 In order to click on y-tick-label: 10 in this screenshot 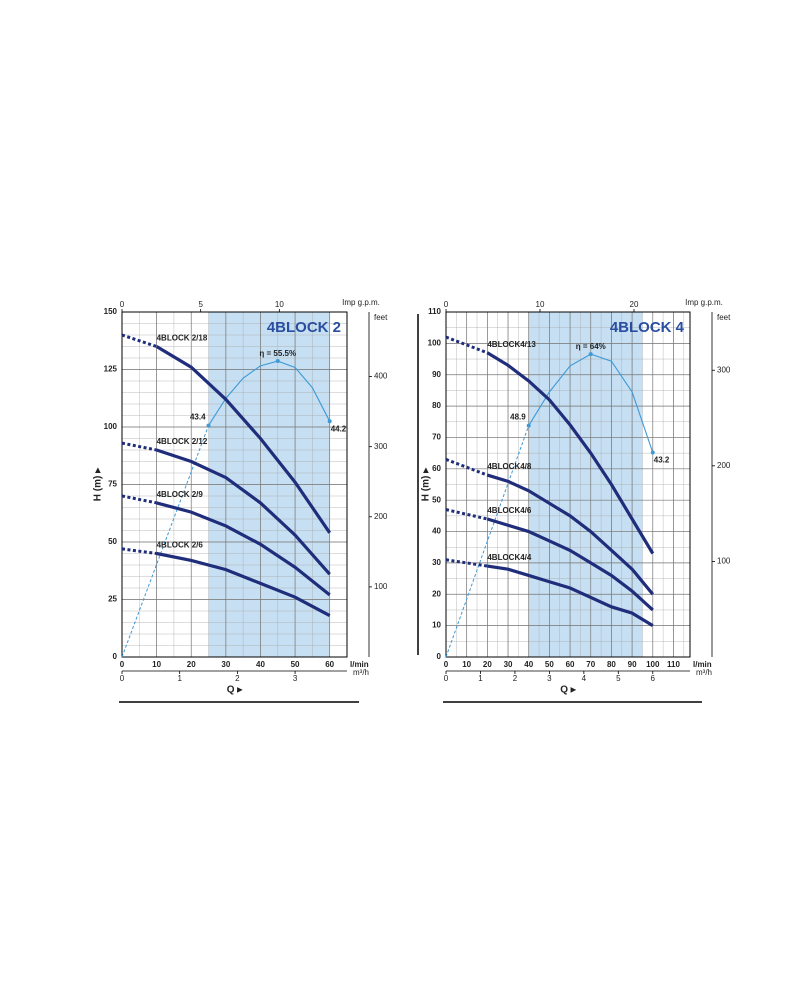, I will do `click(436, 625)`.